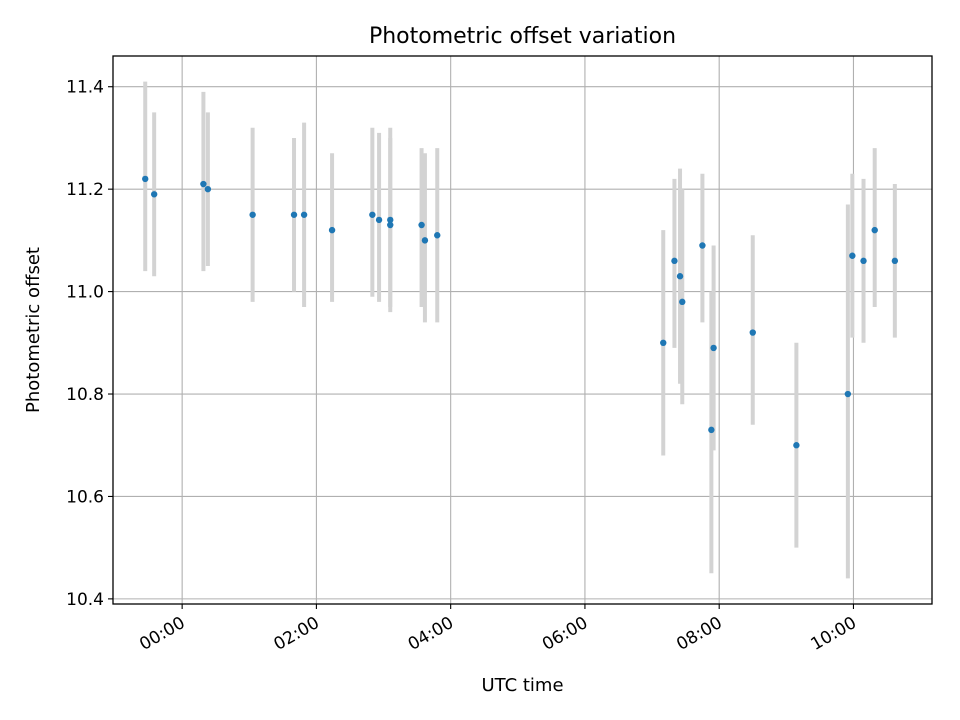 The height and width of the screenshot is (720, 960). I want to click on y-tick-label: 10.6, so click(85, 497).